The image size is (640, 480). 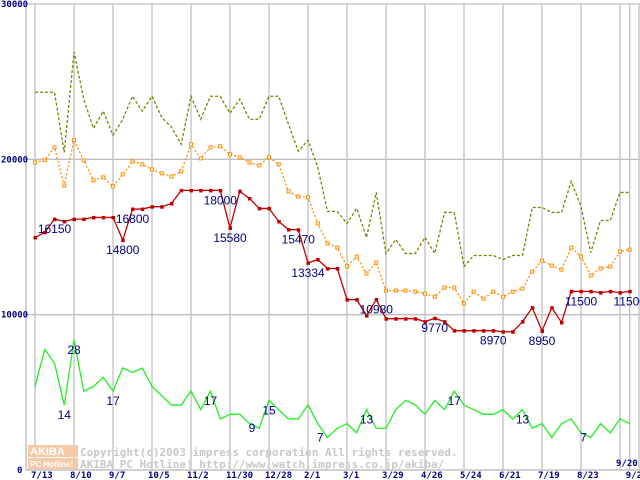 I want to click on x-tick-label: 8/23, so click(x=588, y=475).